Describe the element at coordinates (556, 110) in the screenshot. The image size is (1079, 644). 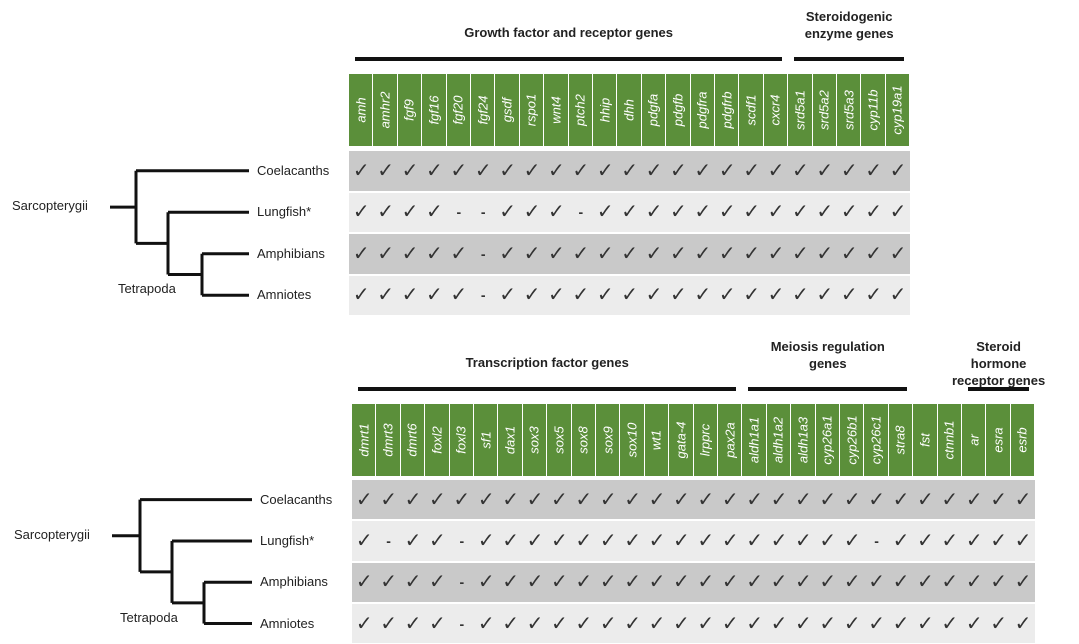
I see `gene-header: wnt4` at that location.